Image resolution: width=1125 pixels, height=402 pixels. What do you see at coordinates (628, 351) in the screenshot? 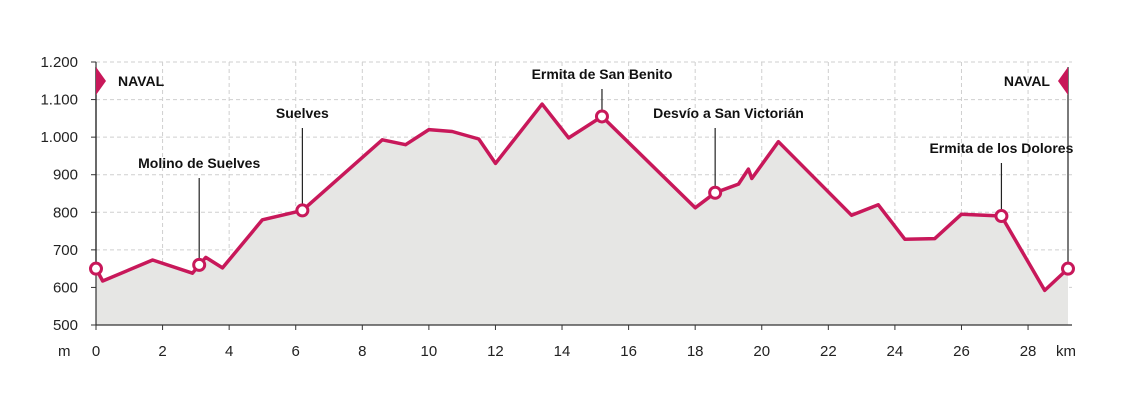
I see `x-tick-label: 16` at bounding box center [628, 351].